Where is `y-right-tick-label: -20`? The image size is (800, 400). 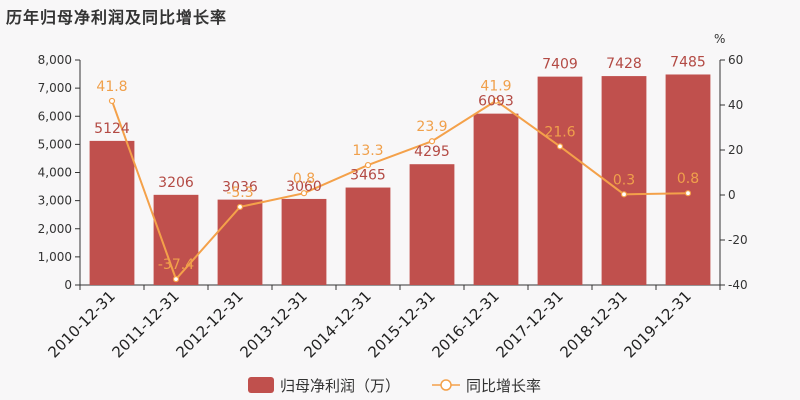
y-right-tick-label: -20 is located at coordinates (738, 240).